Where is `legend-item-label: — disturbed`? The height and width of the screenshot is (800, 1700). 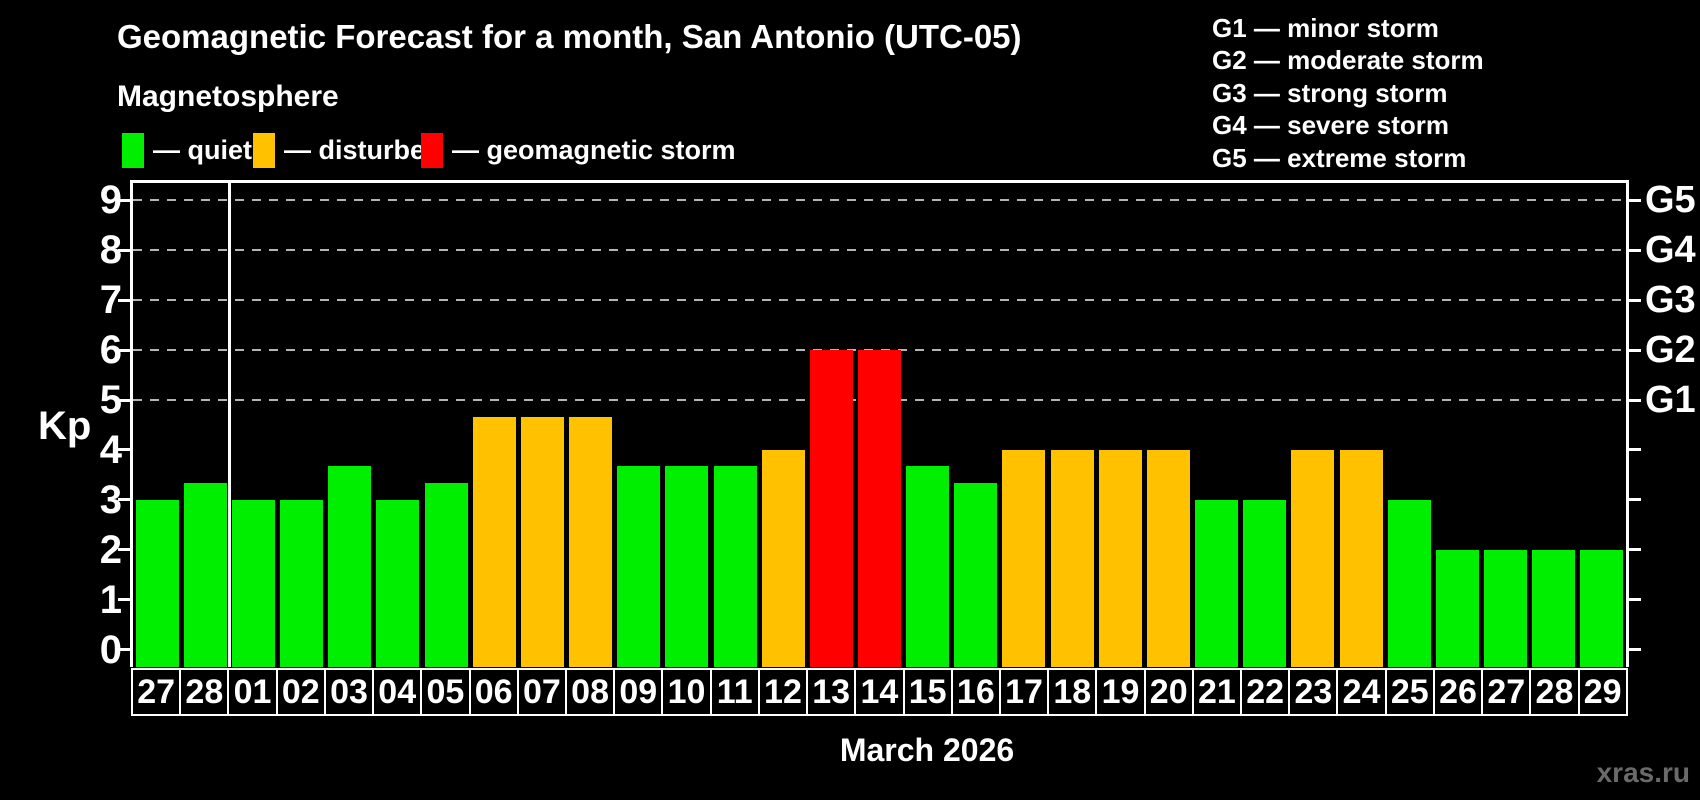 legend-item-label: — disturbed is located at coordinates (363, 149).